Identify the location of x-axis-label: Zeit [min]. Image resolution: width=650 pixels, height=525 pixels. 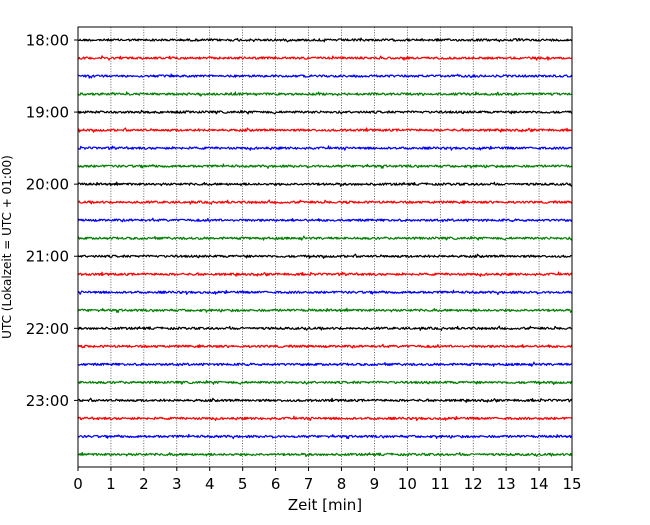
(325, 505).